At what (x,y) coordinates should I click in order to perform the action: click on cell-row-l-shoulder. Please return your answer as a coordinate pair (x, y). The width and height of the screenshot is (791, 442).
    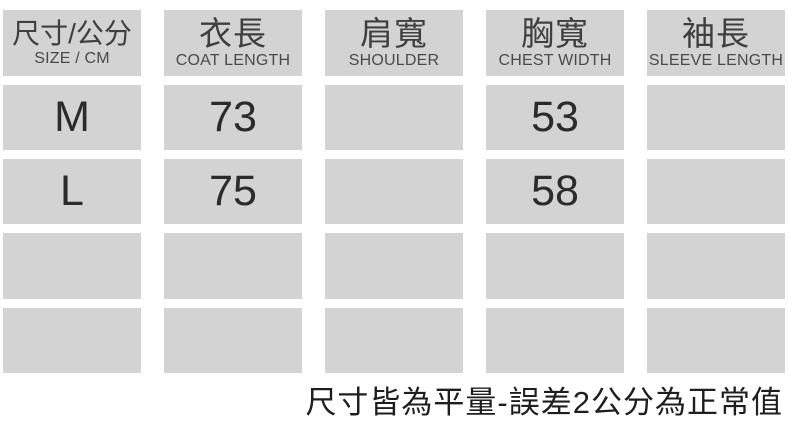
    Looking at the image, I should click on (394, 191).